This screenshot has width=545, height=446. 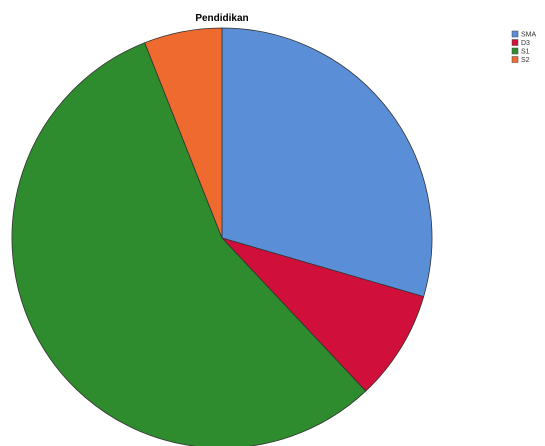 I want to click on legend-swatch-s1, so click(x=515, y=51).